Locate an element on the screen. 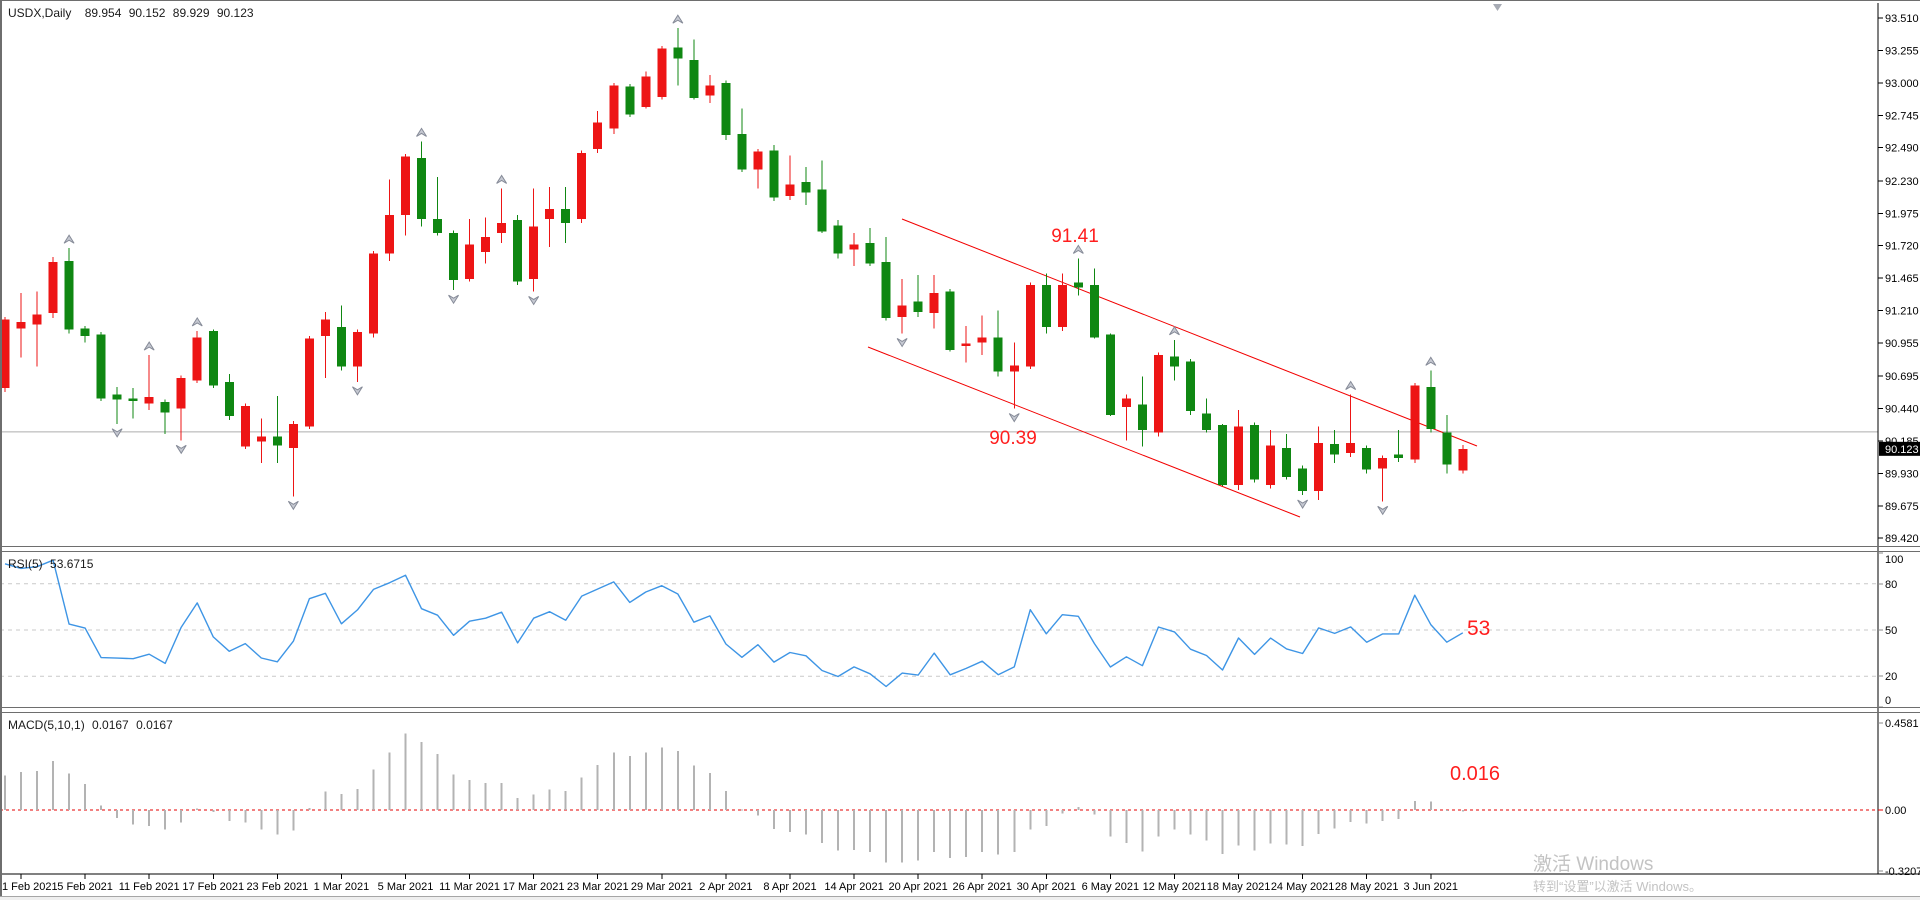 The image size is (1920, 900). annotation-macd-current: 0.016 is located at coordinates (1475, 774).